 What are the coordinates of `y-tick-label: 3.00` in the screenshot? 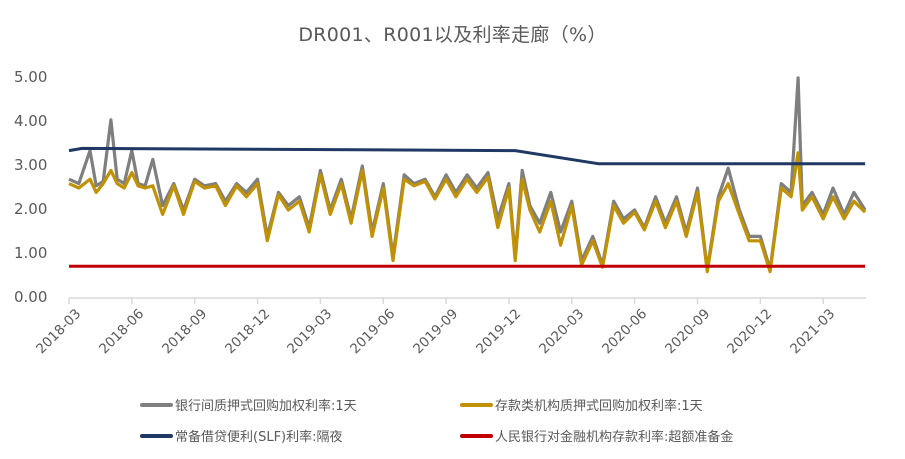 It's located at (31, 165).